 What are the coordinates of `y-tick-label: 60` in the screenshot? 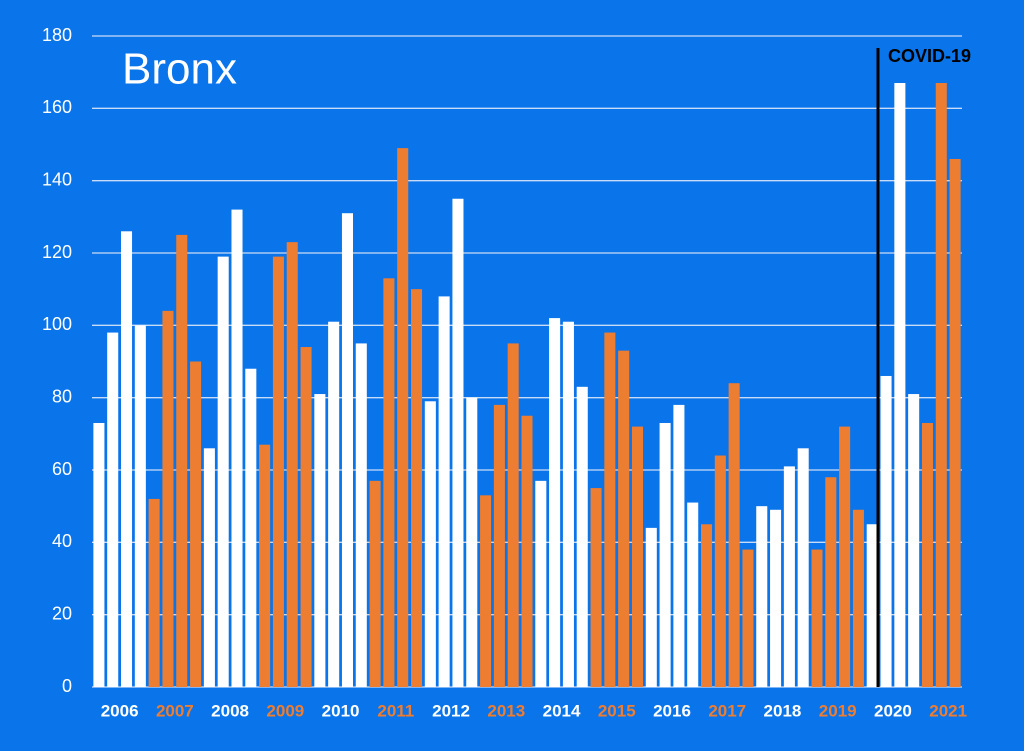 It's located at (62, 469).